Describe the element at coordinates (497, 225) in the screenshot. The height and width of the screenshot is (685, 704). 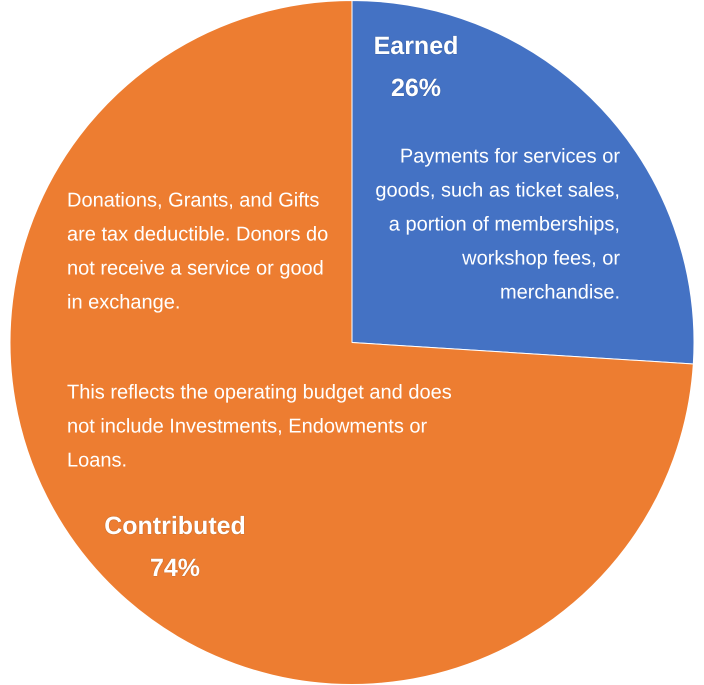
I see `text: Payments for services or goods, such as ticket sales, a portion of memberships, workshop fees, or merchandise.` at that location.